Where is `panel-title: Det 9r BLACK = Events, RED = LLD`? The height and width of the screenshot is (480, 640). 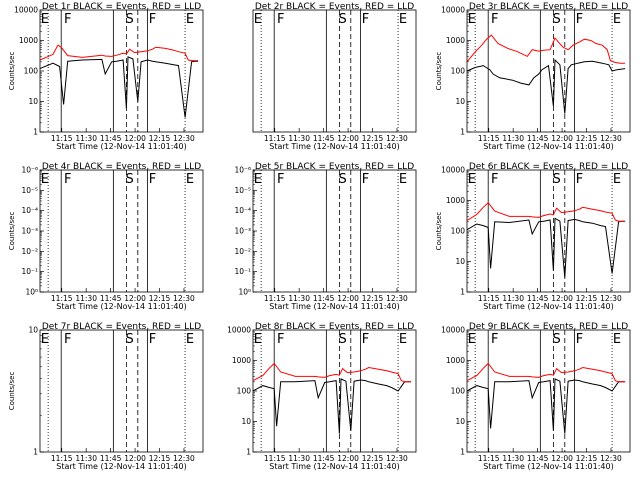
panel-title: Det 9r BLACK = Events, RED = LLD is located at coordinates (548, 327).